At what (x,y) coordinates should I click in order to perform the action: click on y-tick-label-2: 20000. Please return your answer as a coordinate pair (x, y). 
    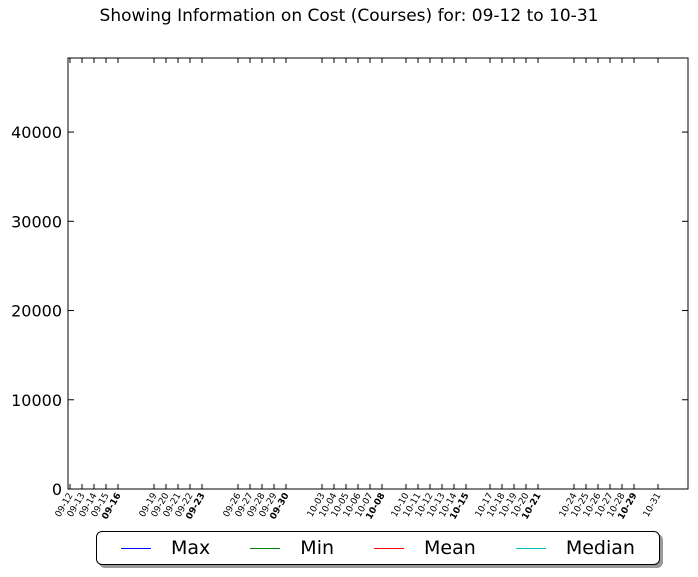
    Looking at the image, I should click on (36, 311).